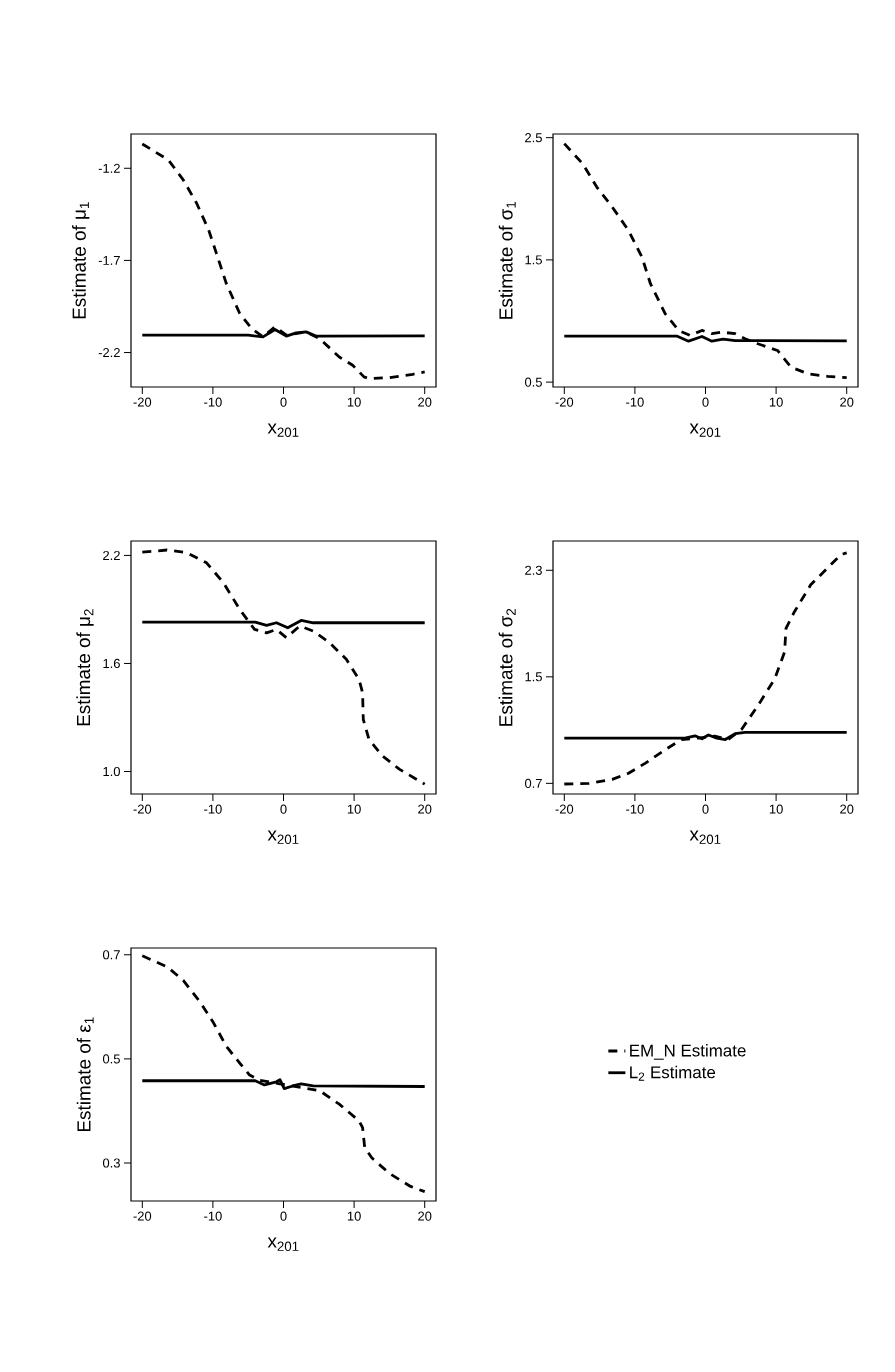 The image size is (895, 1372). I want to click on y-tick-label: 1.0, so click(111, 771).